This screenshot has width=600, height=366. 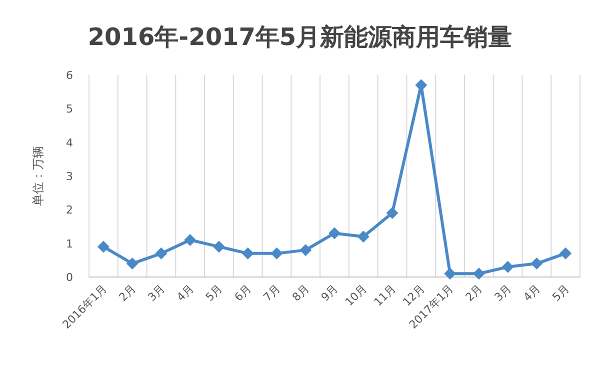 I want to click on y-tick-label: 4, so click(x=69, y=143).